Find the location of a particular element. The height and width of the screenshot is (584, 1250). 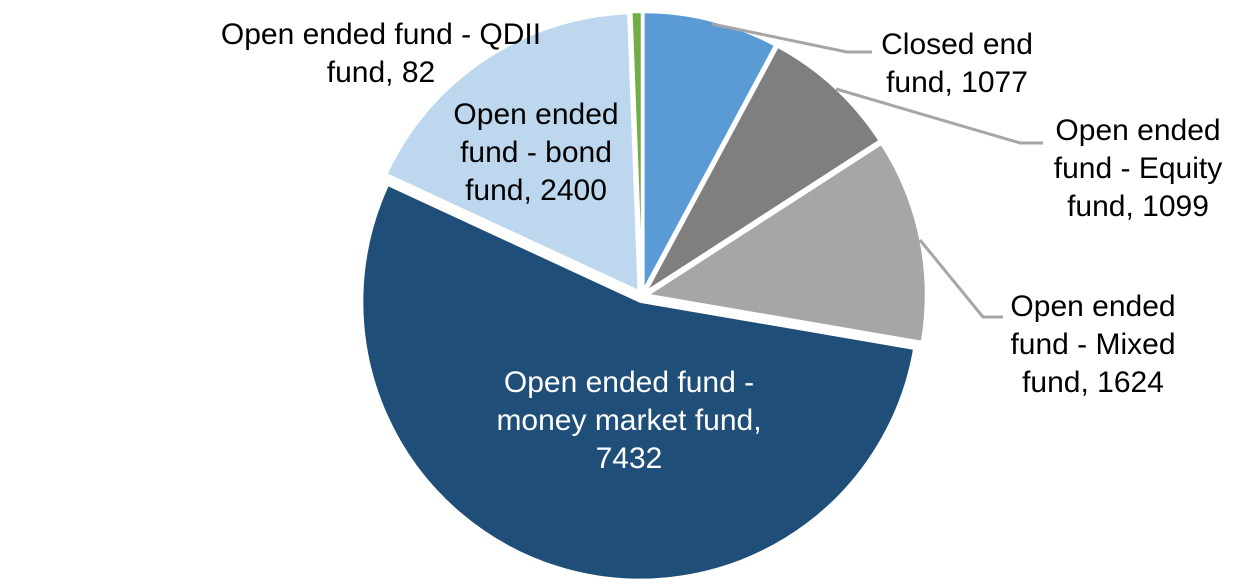

pie-slice-open-ended-bond-fund is located at coordinates (512, 152).